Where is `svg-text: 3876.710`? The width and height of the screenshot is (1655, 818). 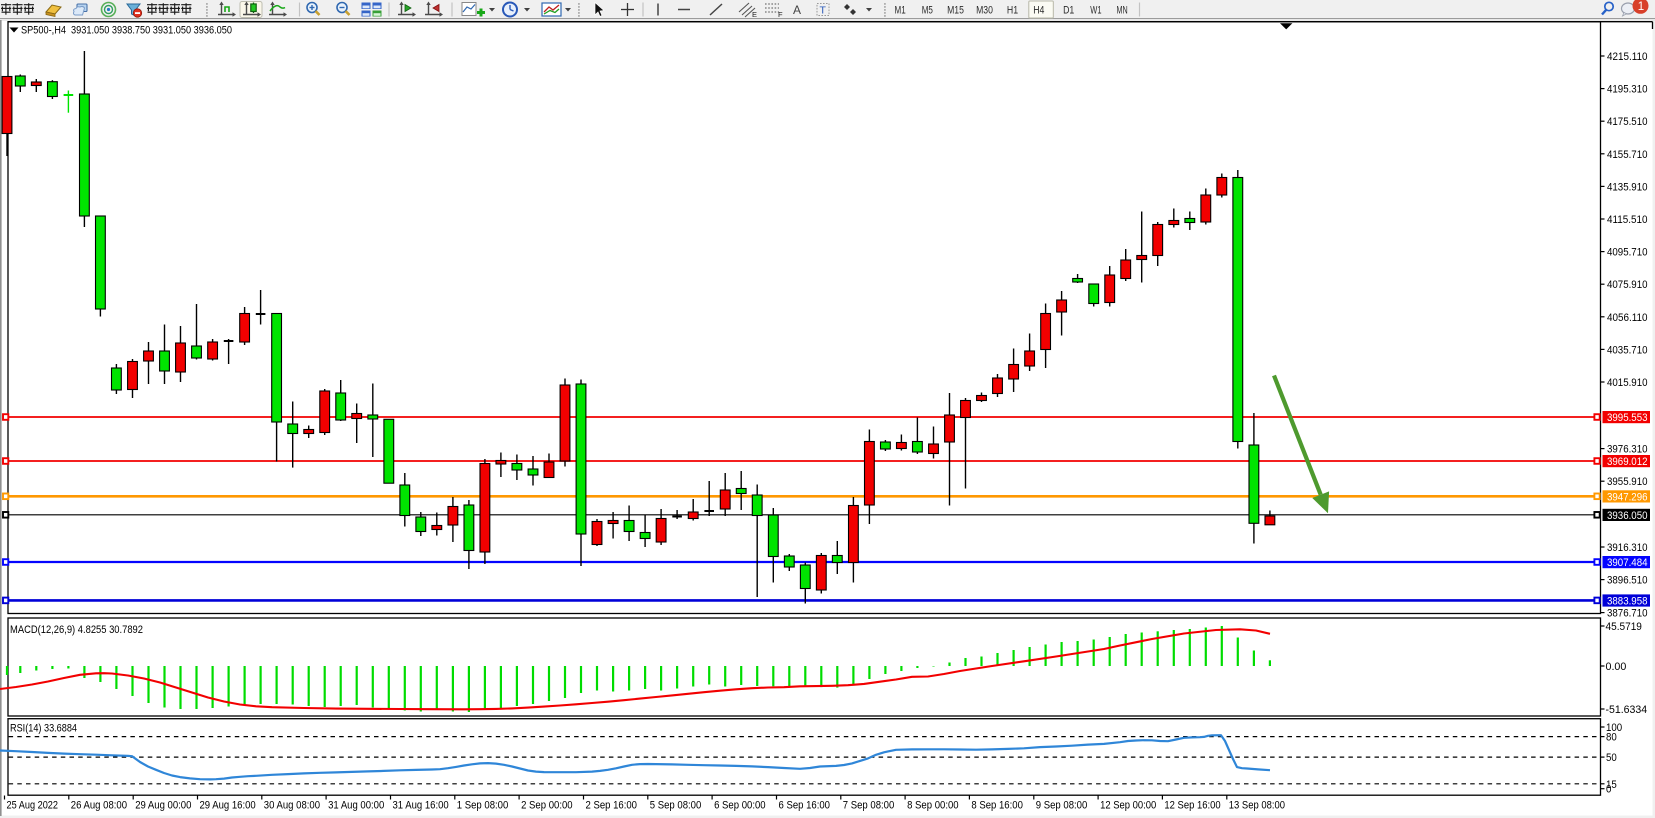
svg-text: 3876.710 is located at coordinates (1627, 614).